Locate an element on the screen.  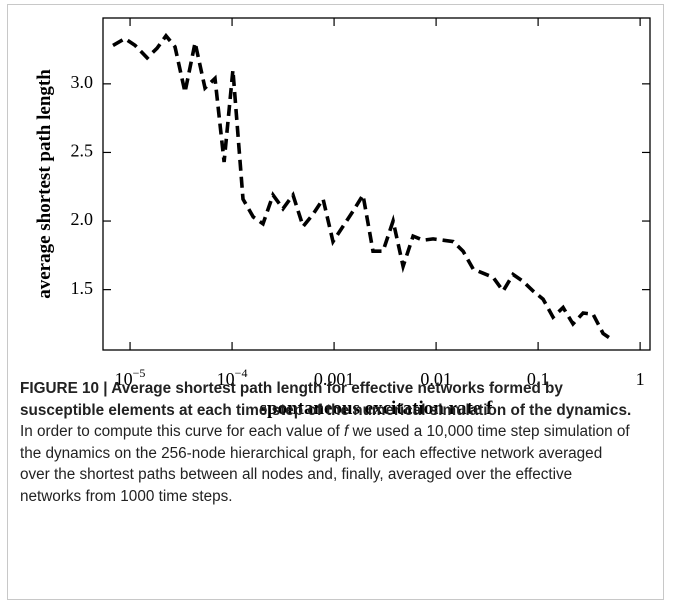
x-axis-label: spontaneous excitation rate f is located at coordinates (376, 408).